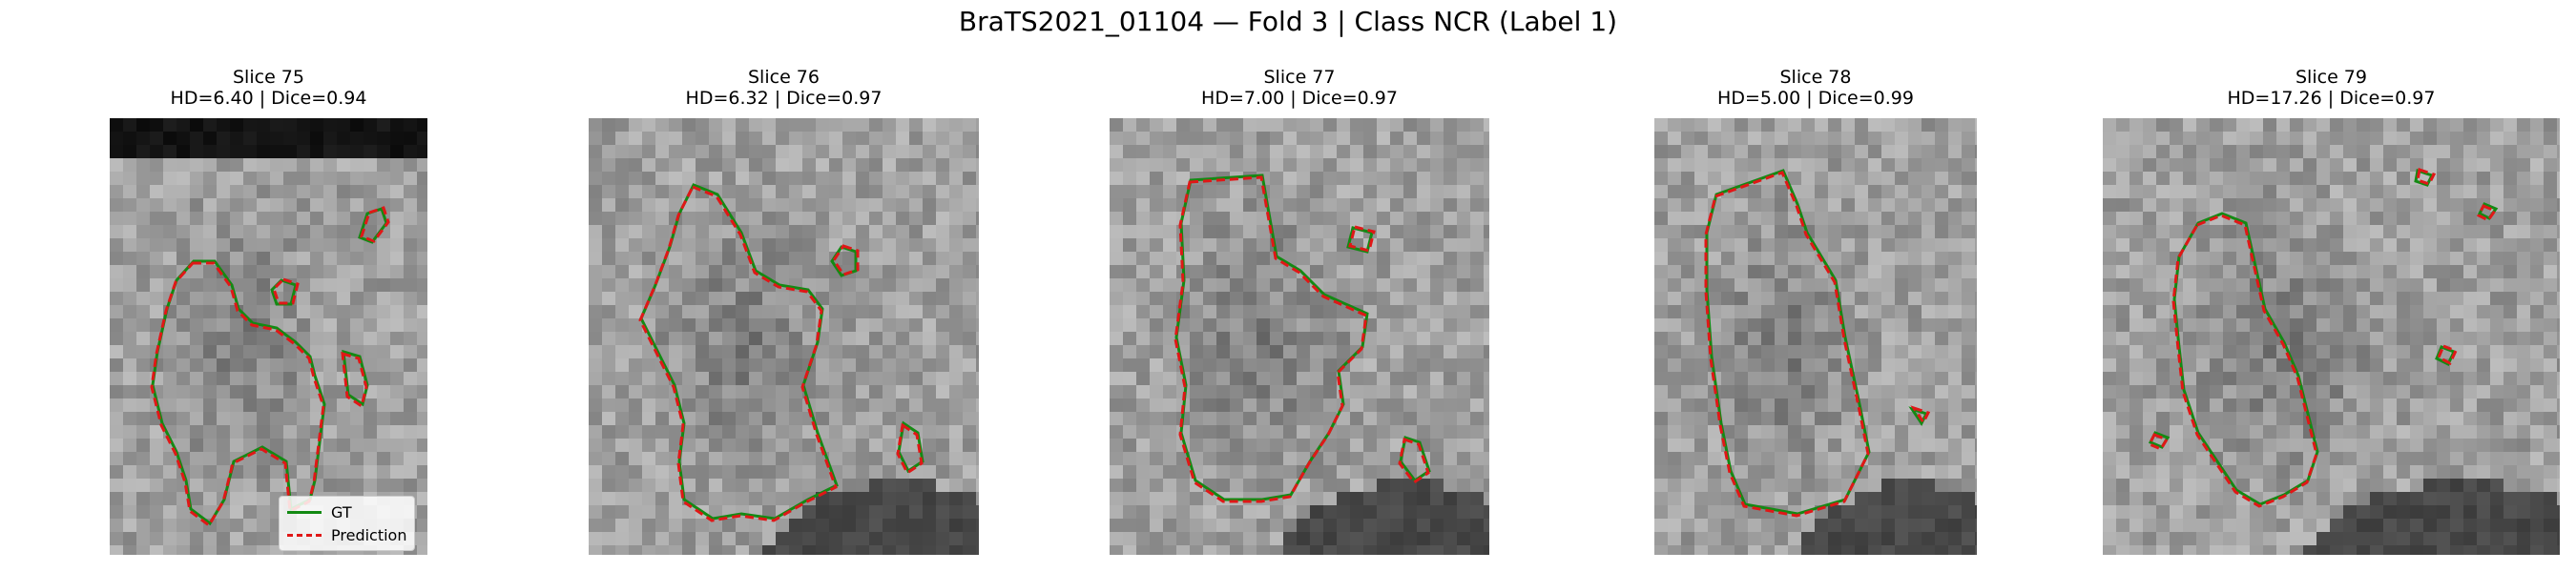 The image size is (2576, 572). Describe the element at coordinates (304, 535) in the screenshot. I see `prediction-dashed-line-icon` at that location.